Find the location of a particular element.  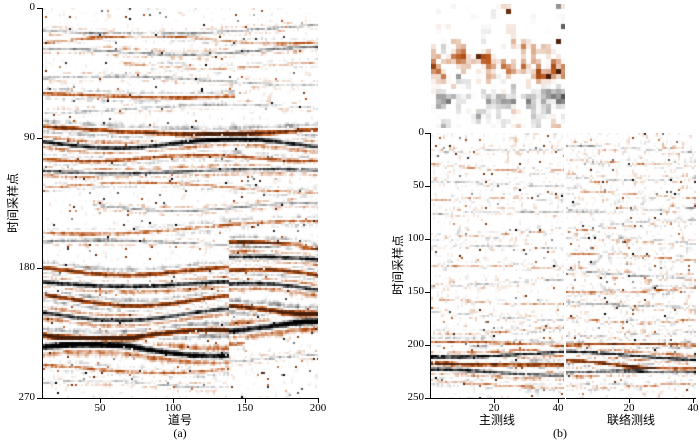

panel-a-y-axis is located at coordinates (42, 203).